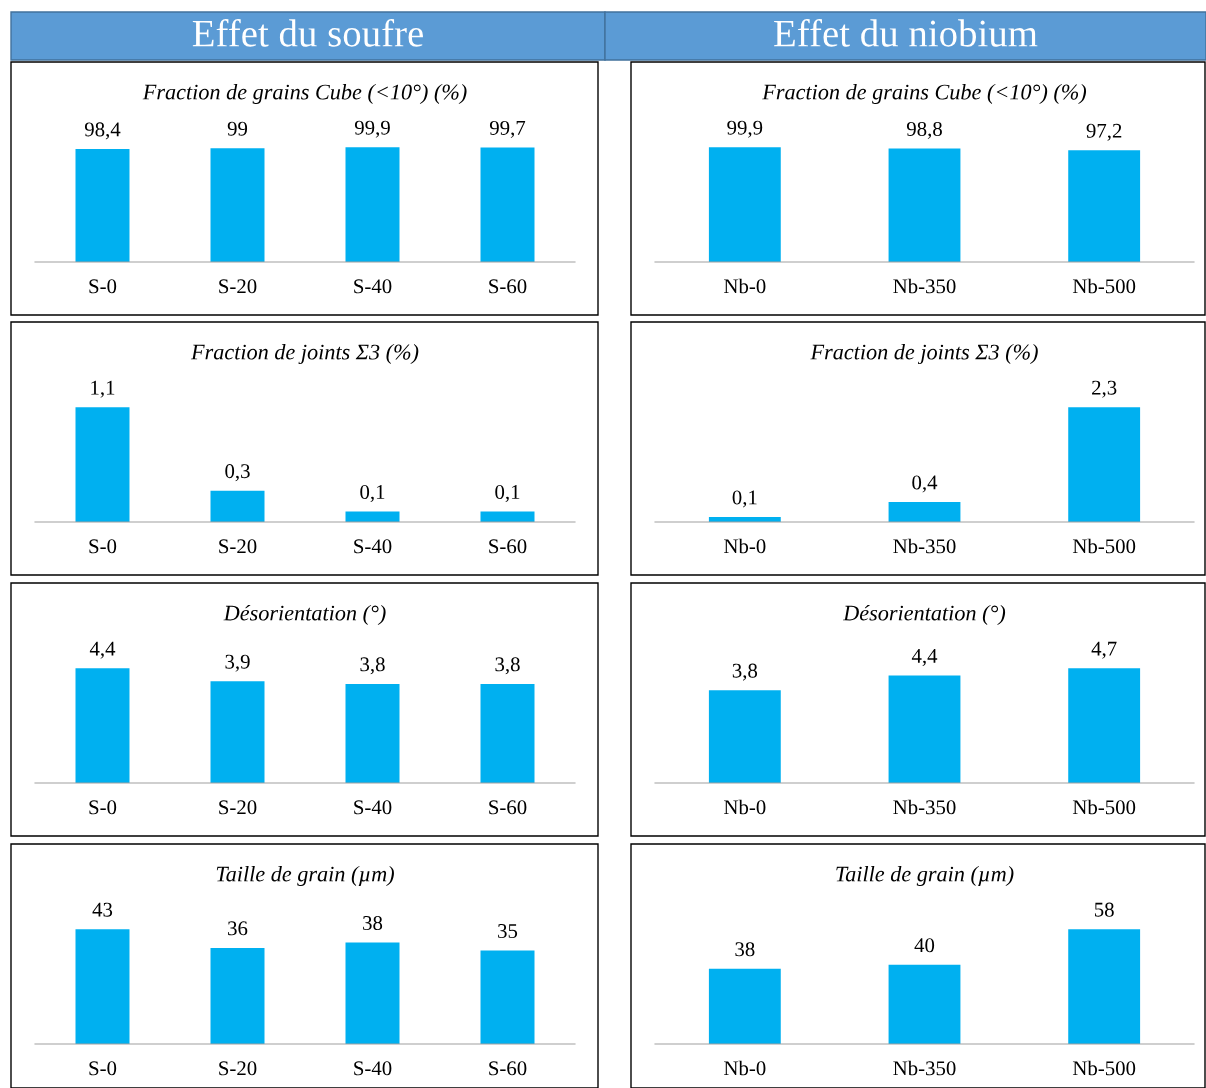 This screenshot has height=1088, width=1206. What do you see at coordinates (102, 909) in the screenshot?
I see `data-label: 43` at bounding box center [102, 909].